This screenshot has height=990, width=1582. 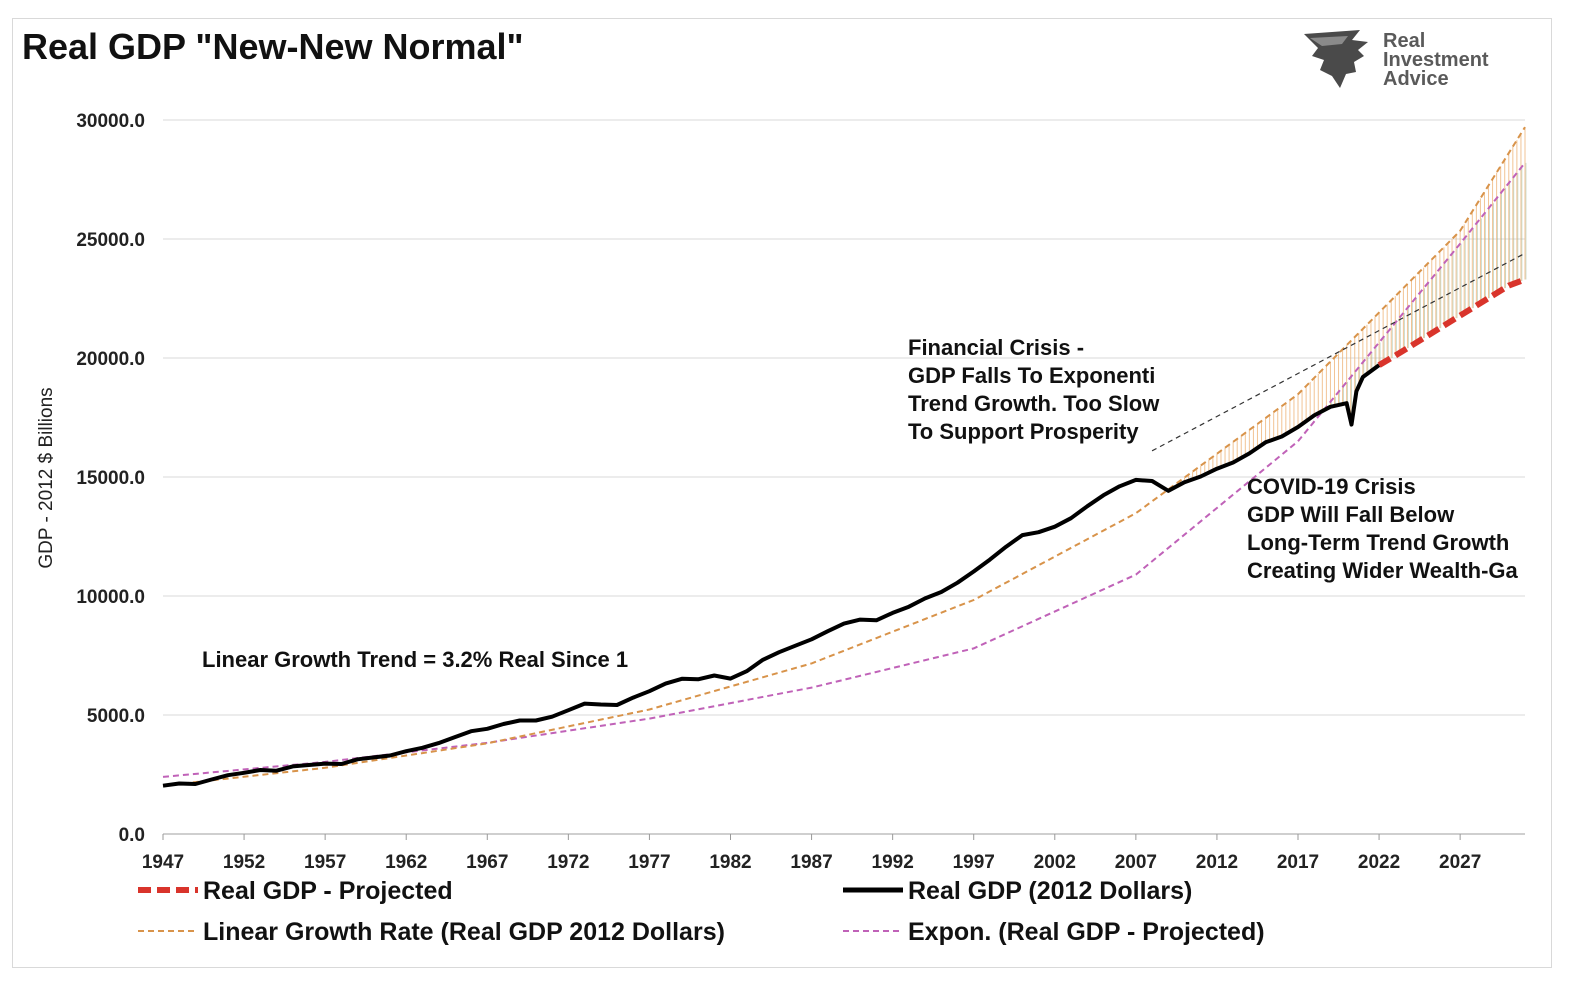 I want to click on y-tick-label: 0.0, so click(x=132, y=835).